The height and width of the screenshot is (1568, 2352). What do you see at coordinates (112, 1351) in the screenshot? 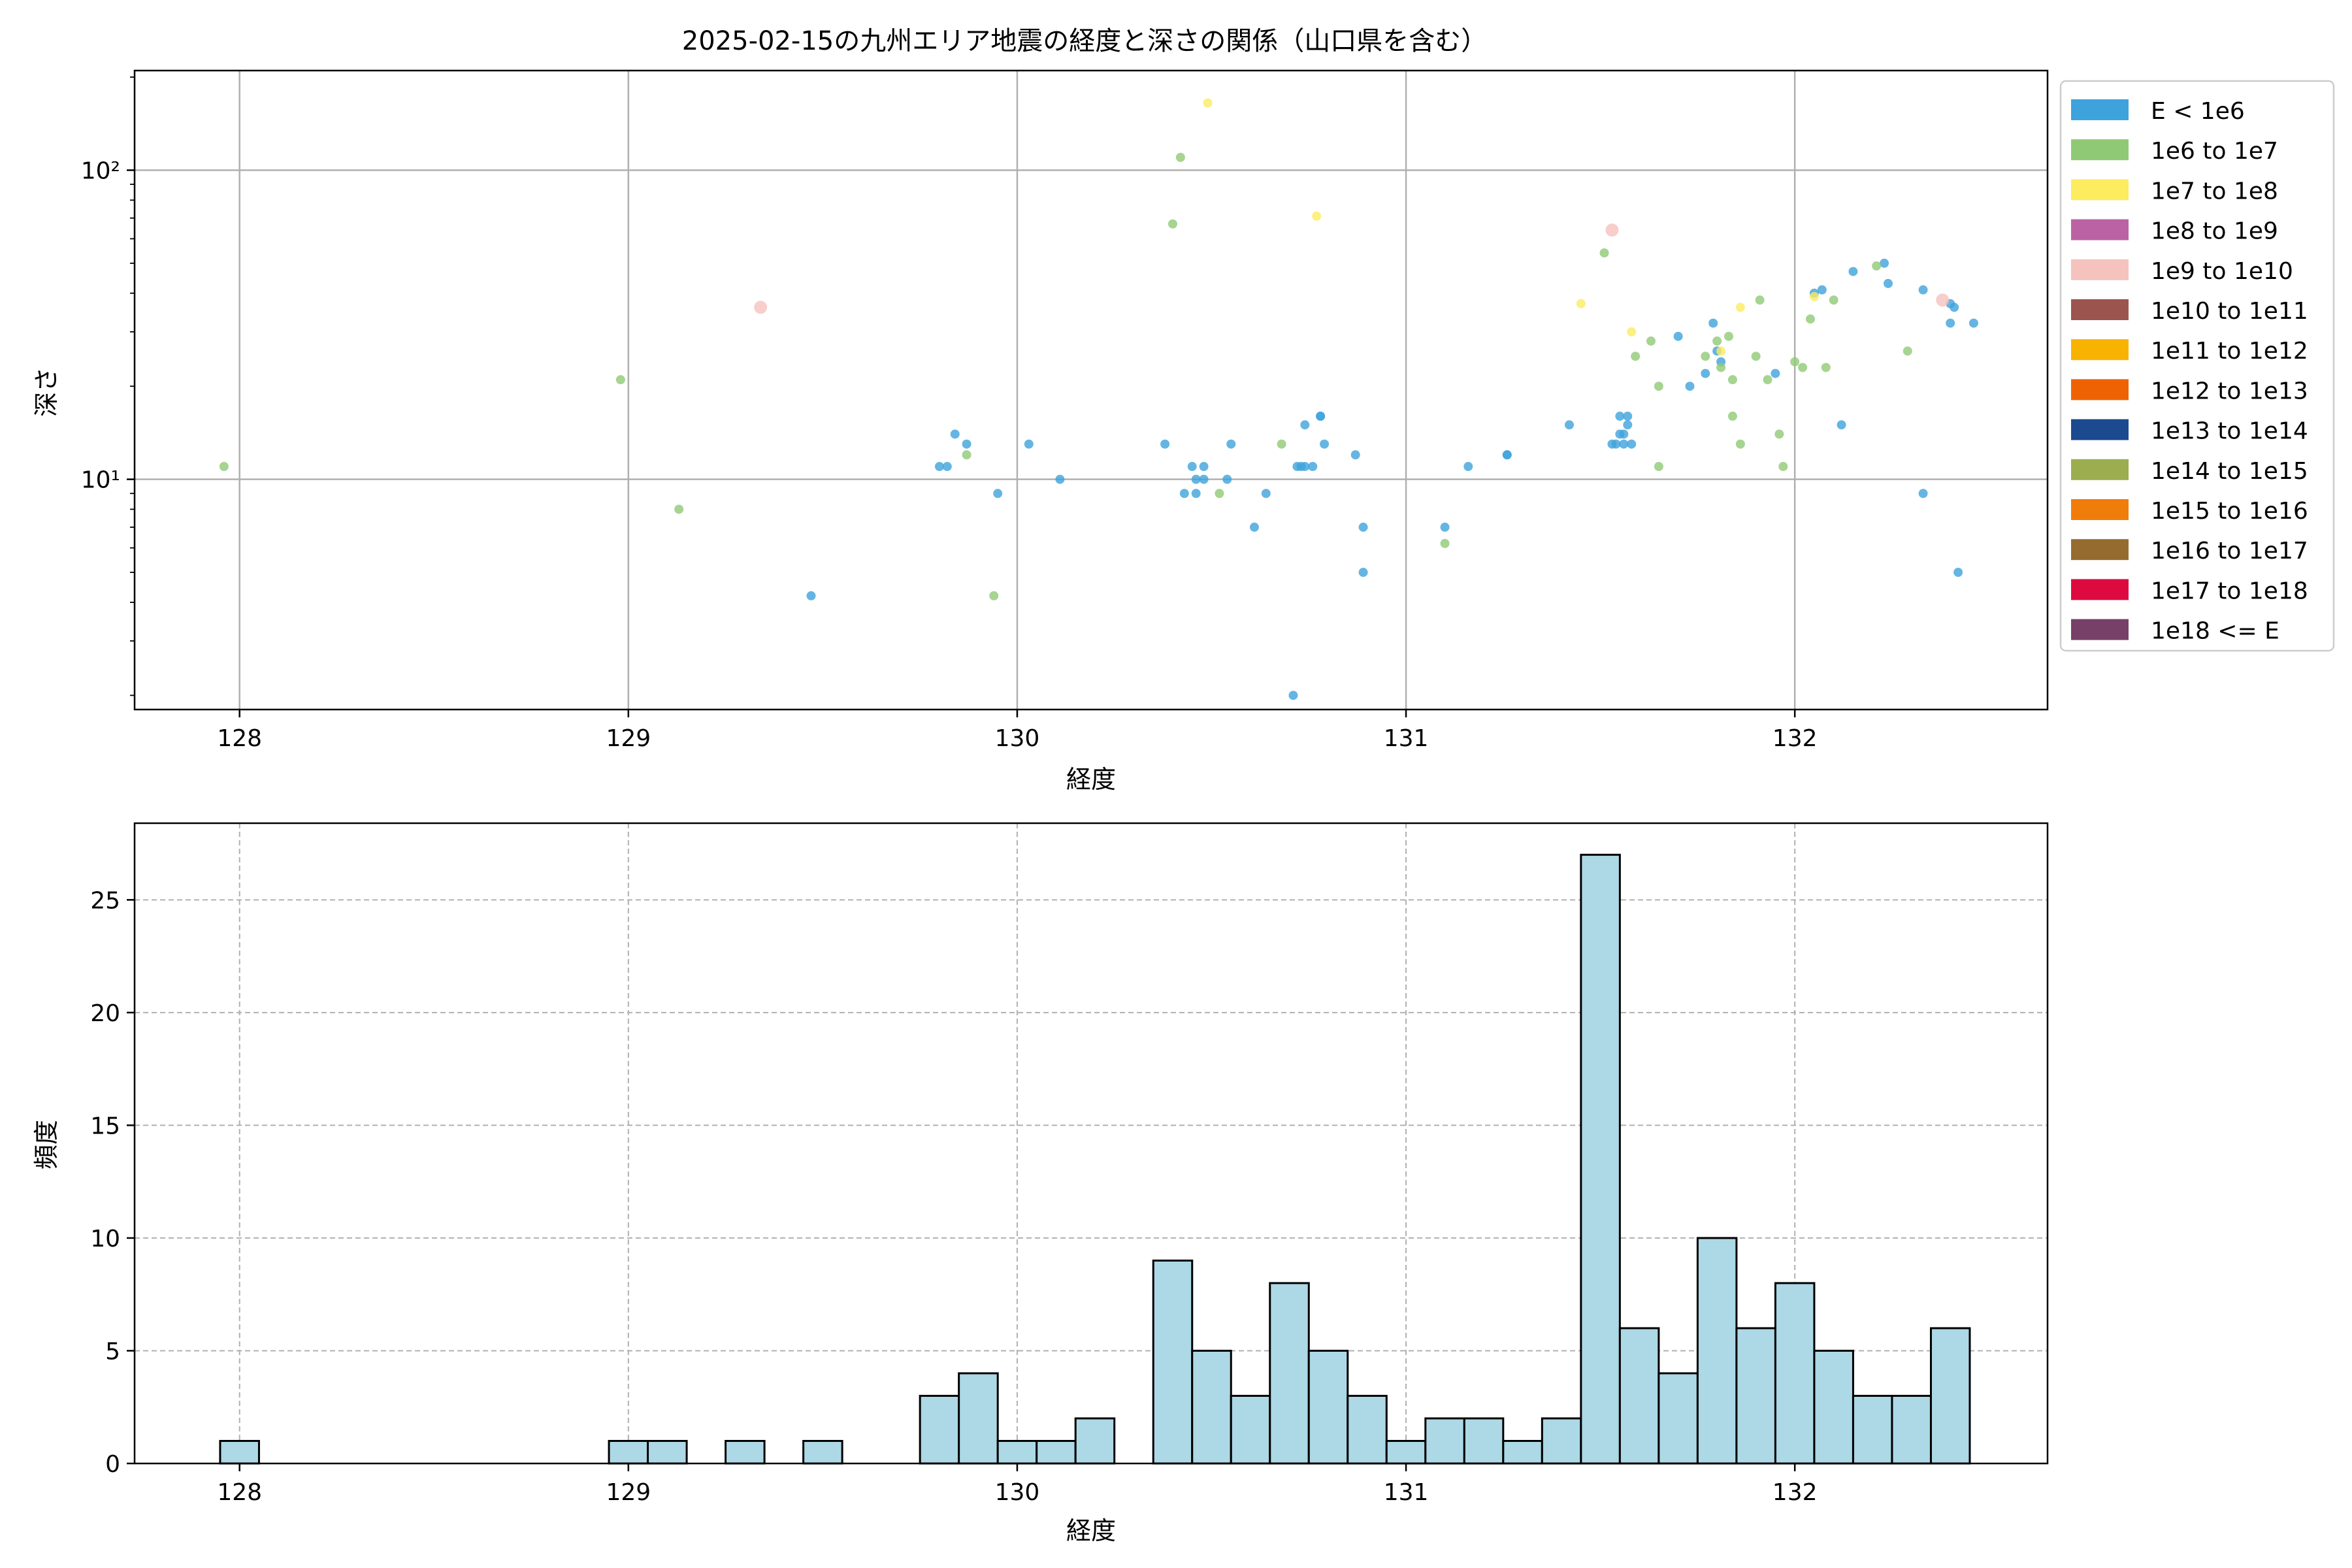
I see `histogram-y-tick-label: 5` at bounding box center [112, 1351].